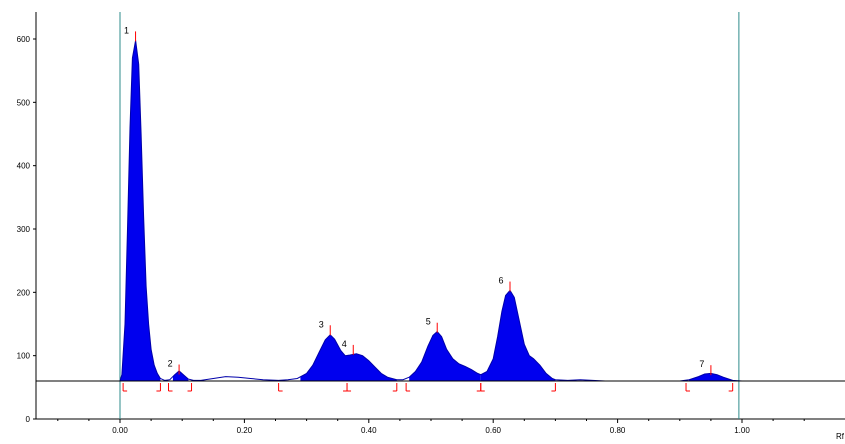  What do you see at coordinates (28, 419) in the screenshot?
I see `y-tick-label: 0` at bounding box center [28, 419].